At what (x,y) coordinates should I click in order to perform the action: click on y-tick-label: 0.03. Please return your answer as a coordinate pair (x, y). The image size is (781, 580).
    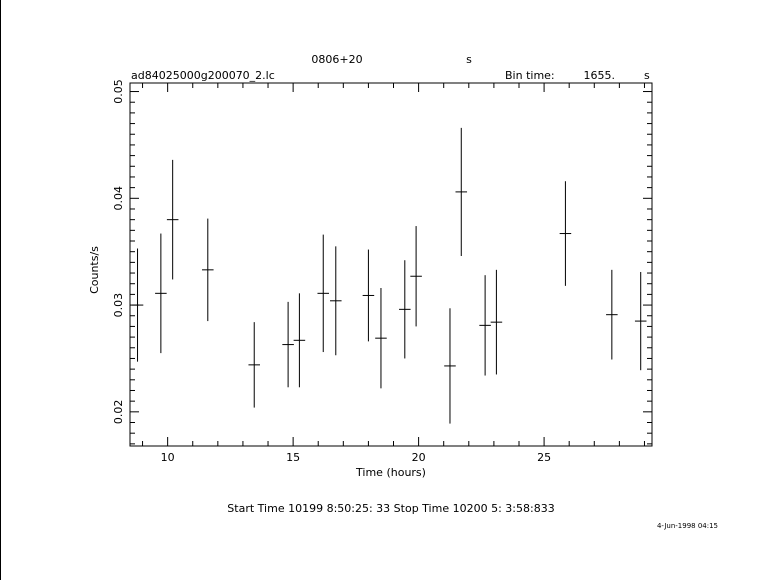
    Looking at the image, I should click on (118, 305).